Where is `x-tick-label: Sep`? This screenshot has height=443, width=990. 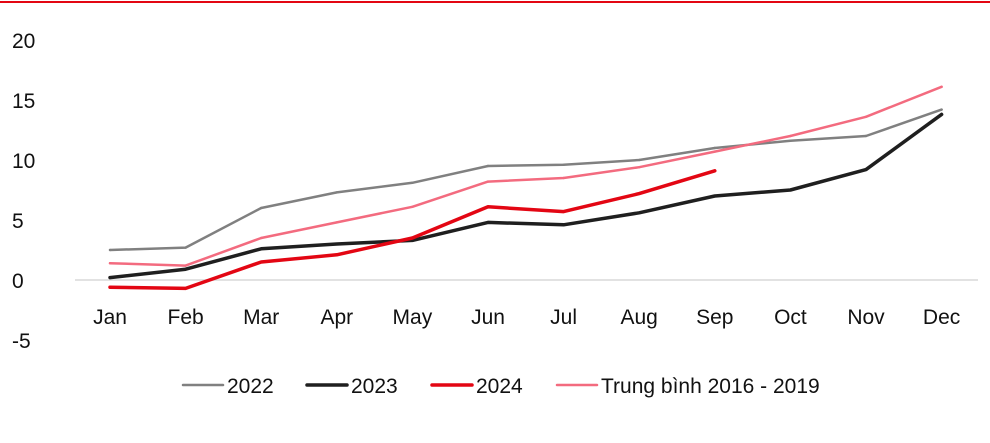 x-tick-label: Sep is located at coordinates (714, 317).